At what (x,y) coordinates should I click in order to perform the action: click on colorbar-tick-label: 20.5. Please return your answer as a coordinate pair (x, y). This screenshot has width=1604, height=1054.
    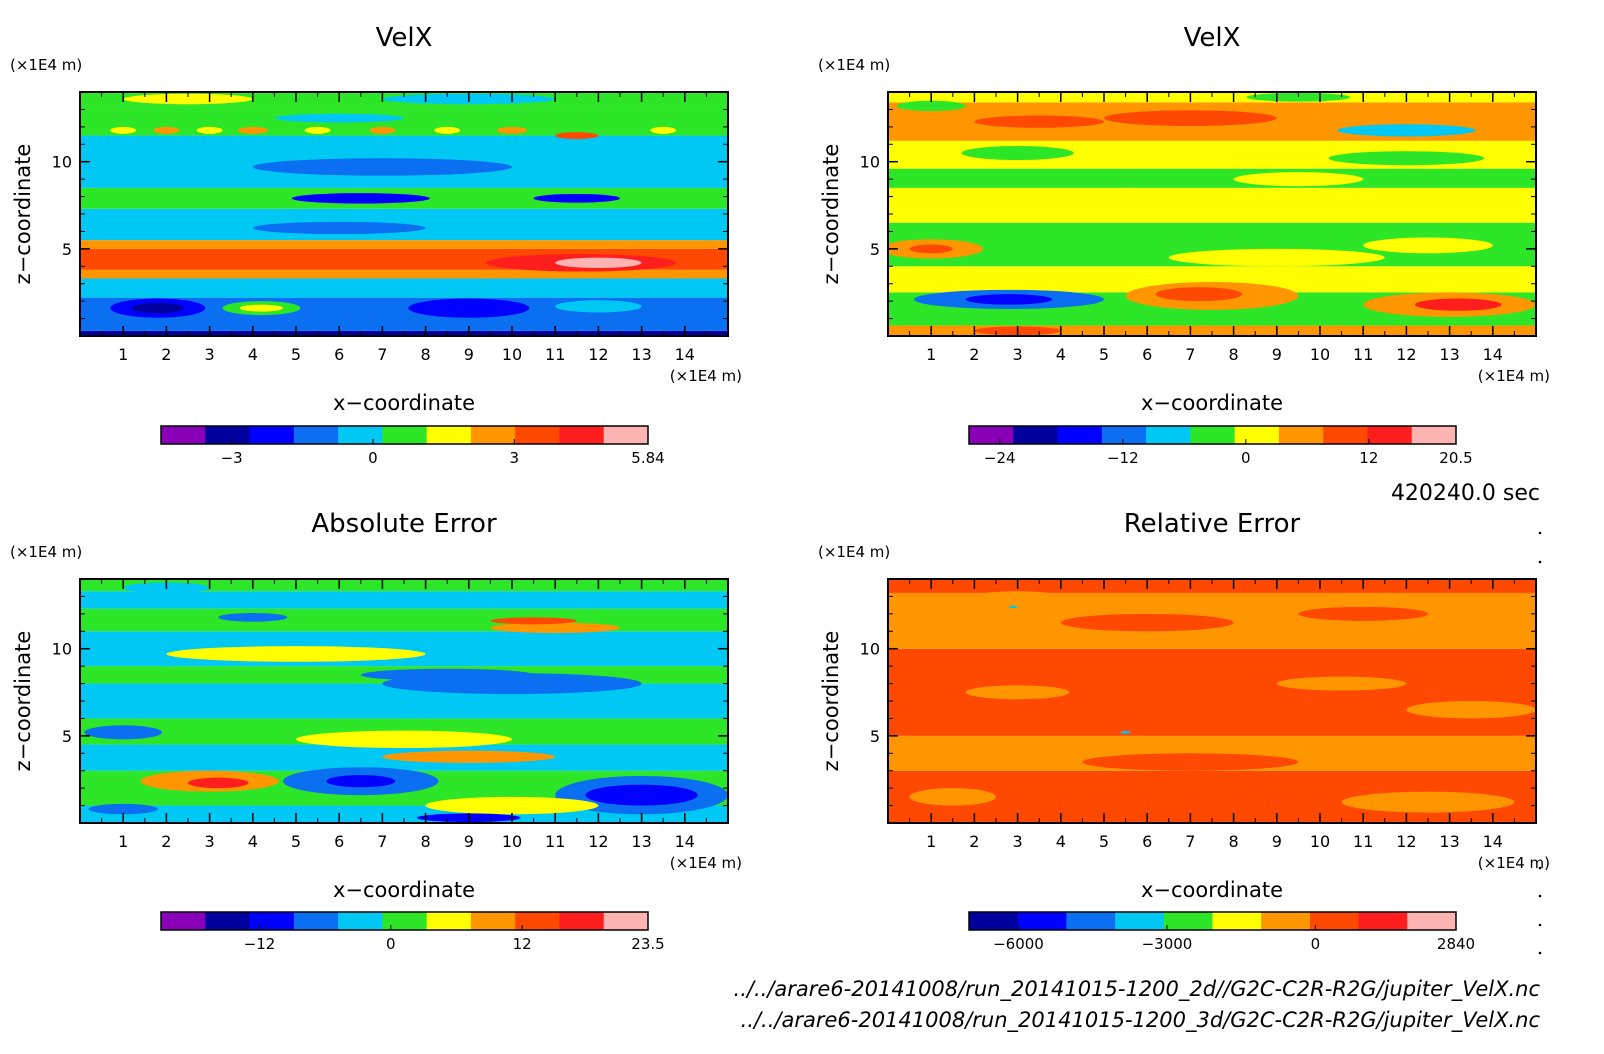
    Looking at the image, I should click on (1455, 458).